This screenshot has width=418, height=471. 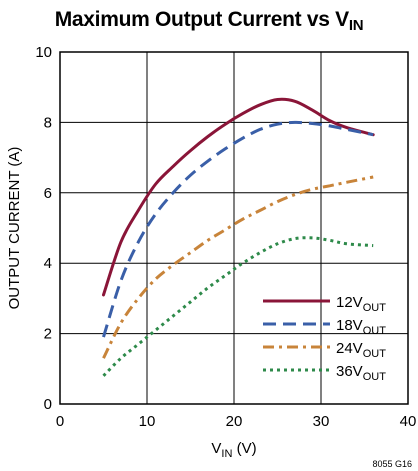 I want to click on x-tick-label: 10, so click(x=147, y=421).